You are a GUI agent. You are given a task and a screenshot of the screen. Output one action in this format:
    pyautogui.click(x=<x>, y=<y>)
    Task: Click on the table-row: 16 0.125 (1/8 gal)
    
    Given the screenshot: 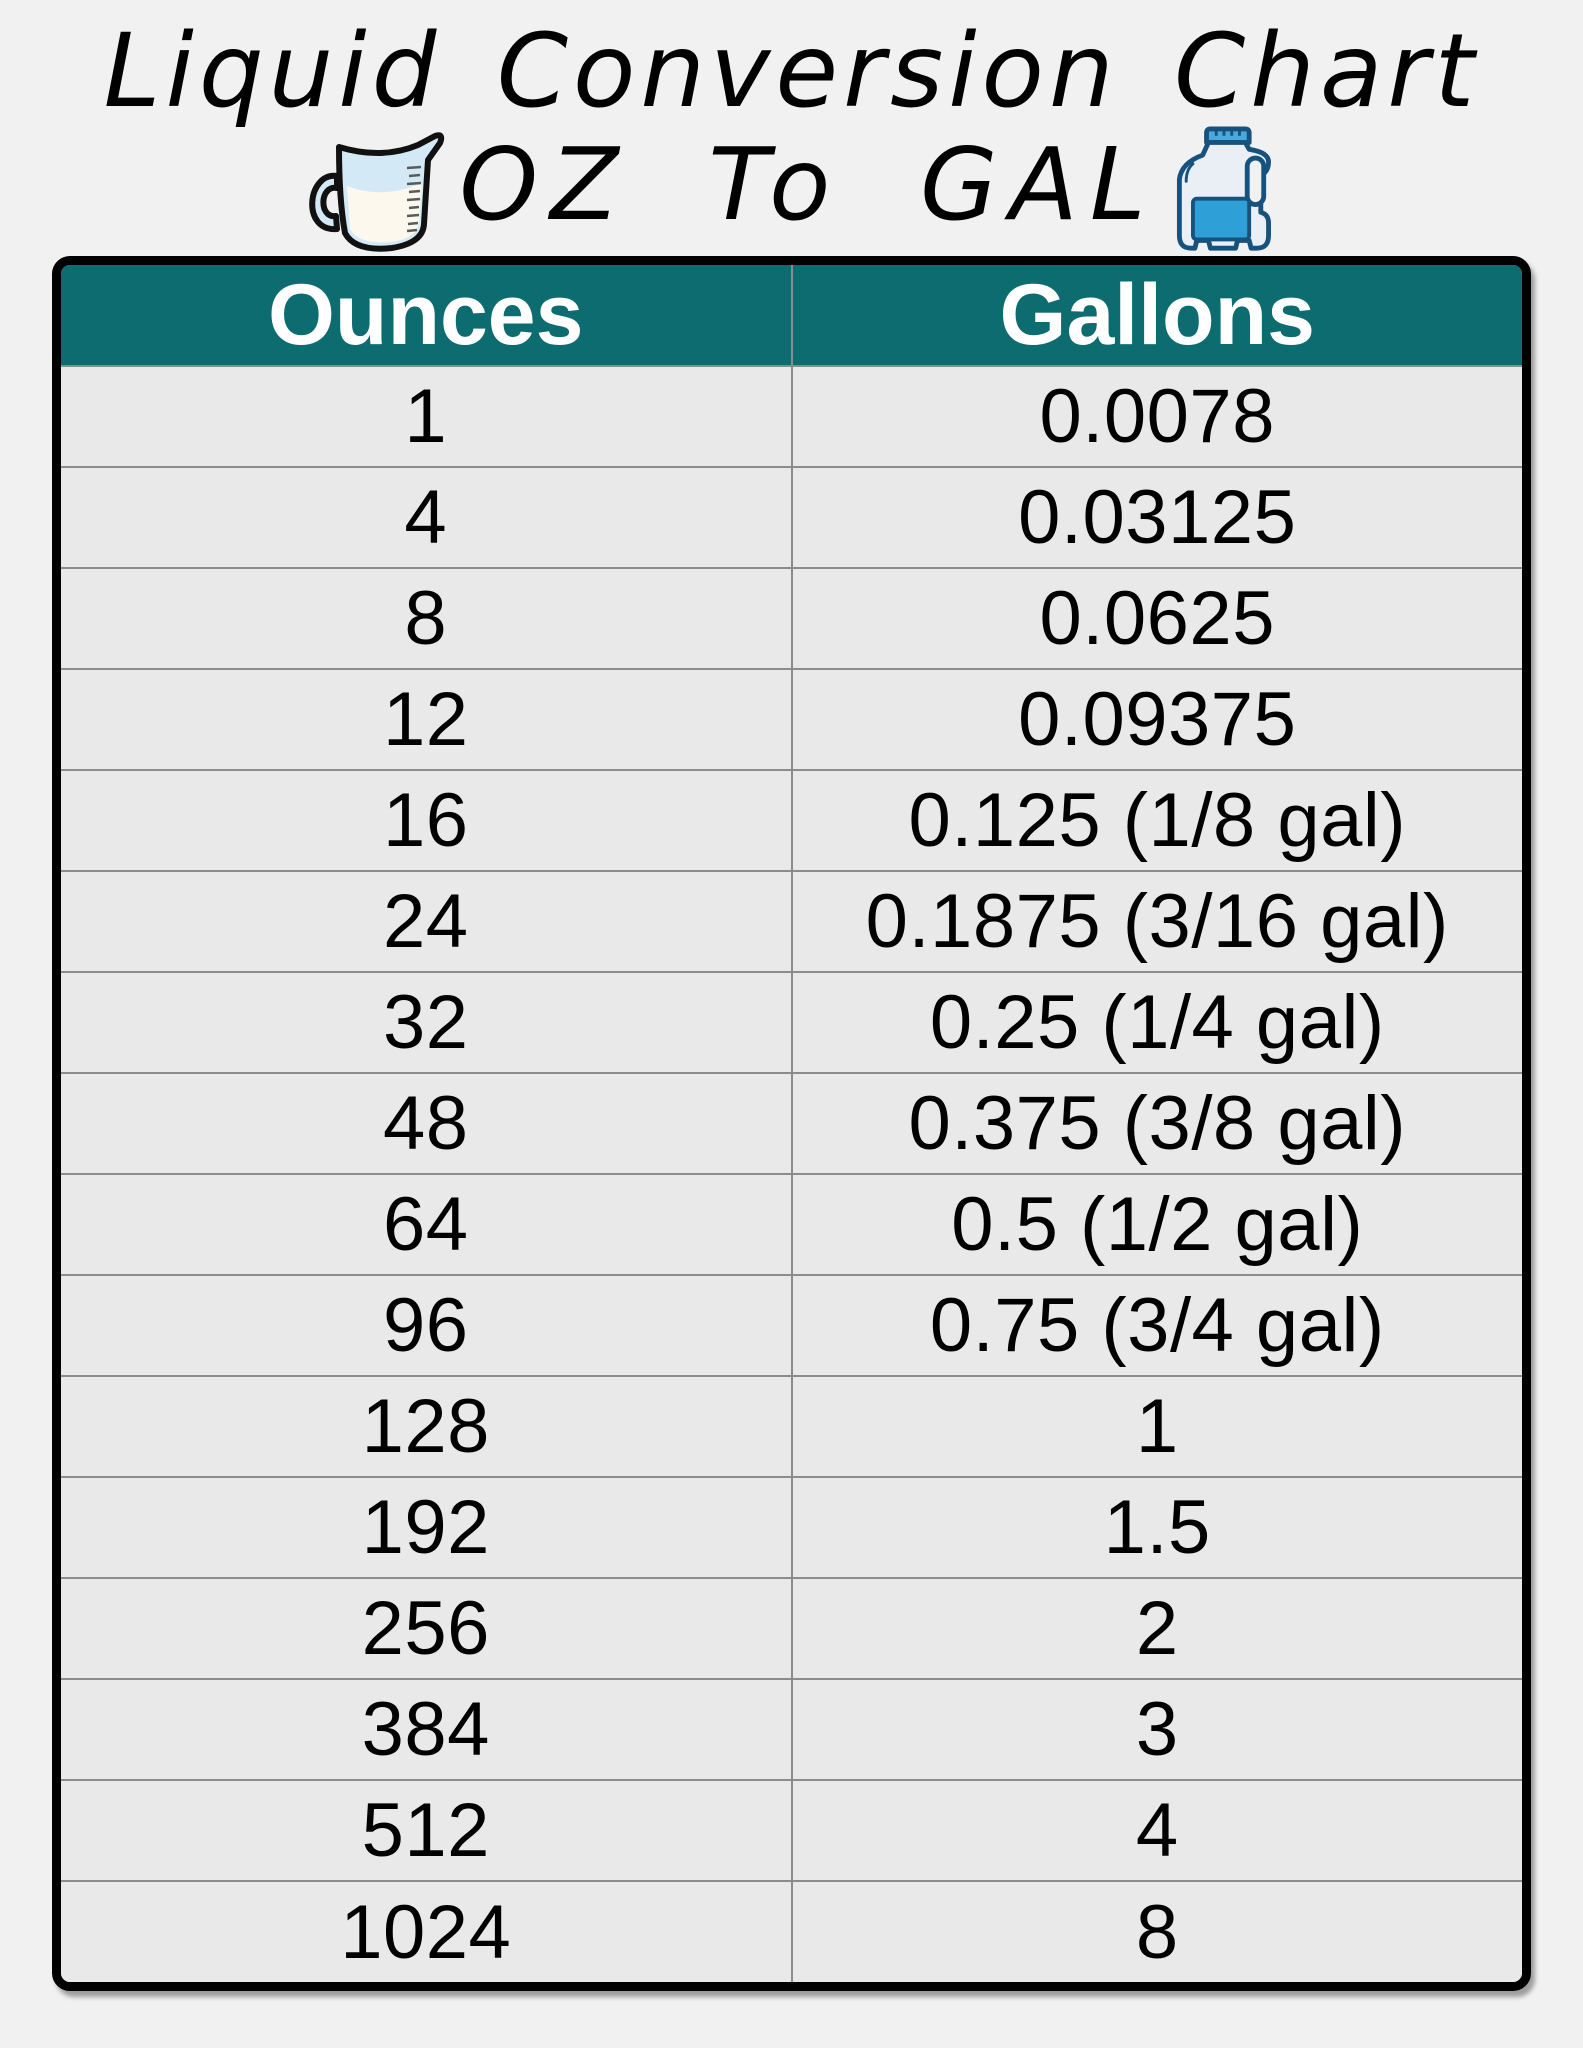 What is the action you would take?
    pyautogui.click(x=791, y=820)
    